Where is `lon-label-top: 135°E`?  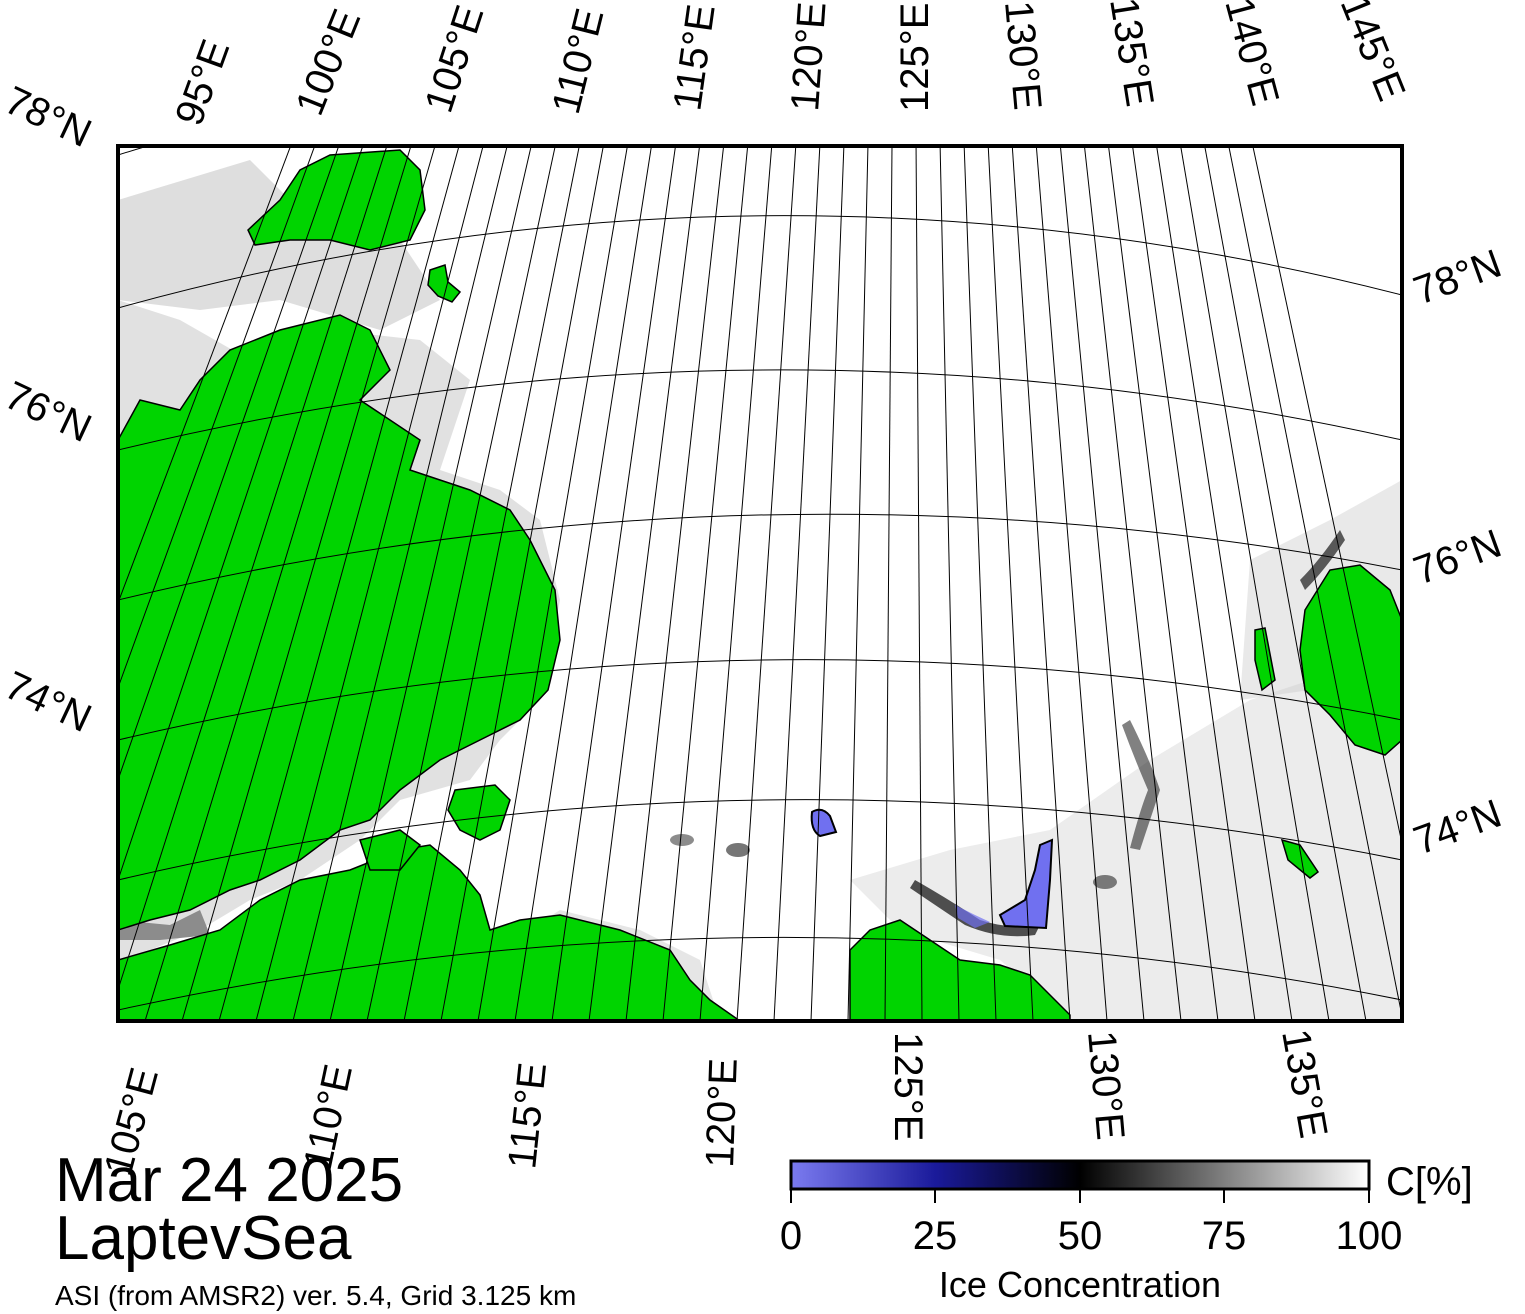
lon-label-top: 135°E is located at coordinates (1131, 54).